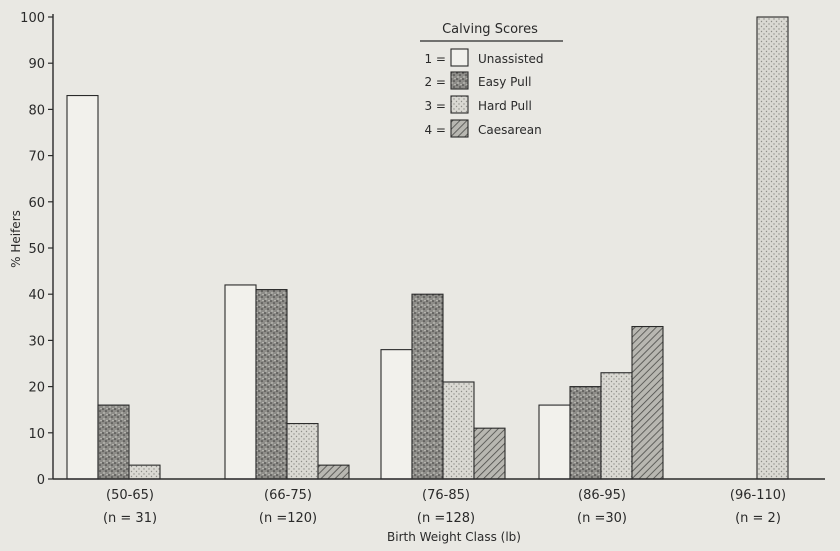  I want to click on x-category-count: (n =120), so click(288, 518).